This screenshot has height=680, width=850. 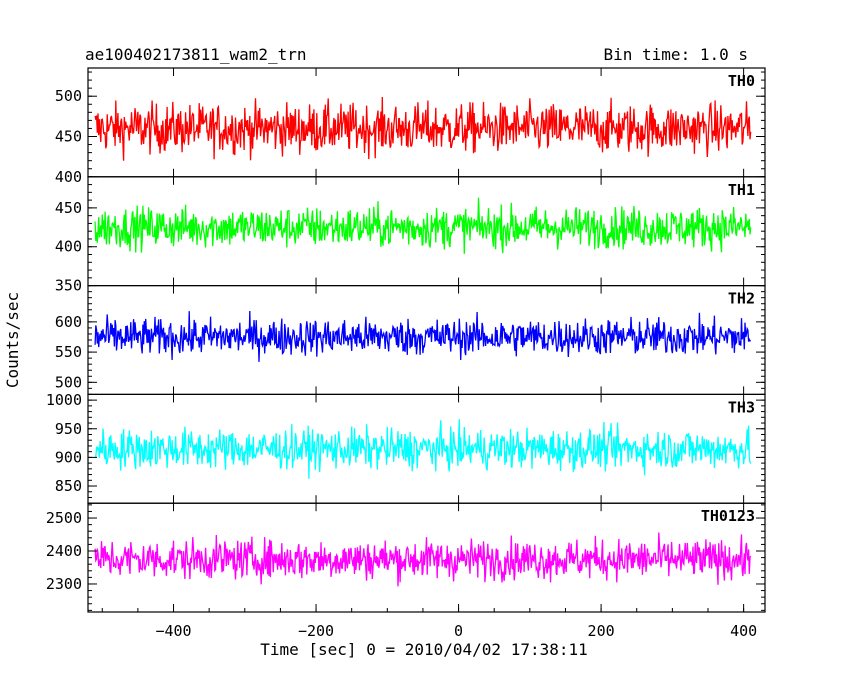 What do you see at coordinates (68, 322) in the screenshot?
I see `y-tick-label: 600` at bounding box center [68, 322].